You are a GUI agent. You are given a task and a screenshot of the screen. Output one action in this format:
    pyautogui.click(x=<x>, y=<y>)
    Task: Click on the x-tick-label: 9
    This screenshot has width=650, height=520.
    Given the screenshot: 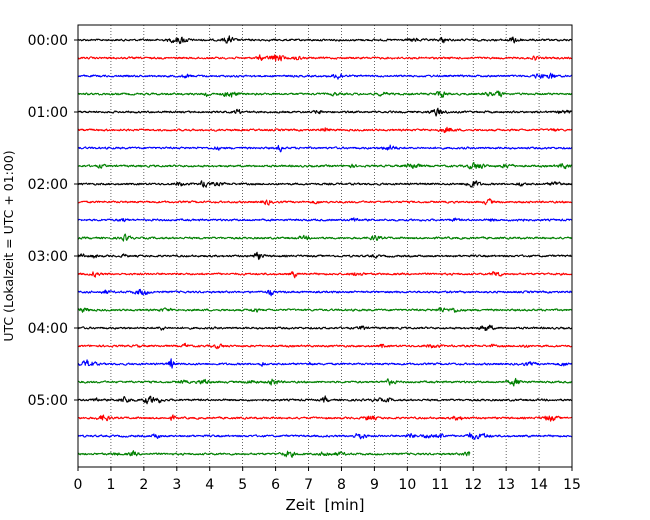 What is the action you would take?
    pyautogui.click(x=374, y=485)
    